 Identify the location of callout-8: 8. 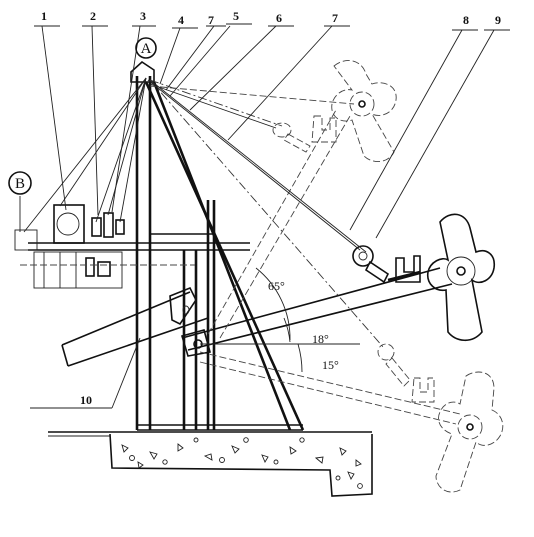
(466, 20).